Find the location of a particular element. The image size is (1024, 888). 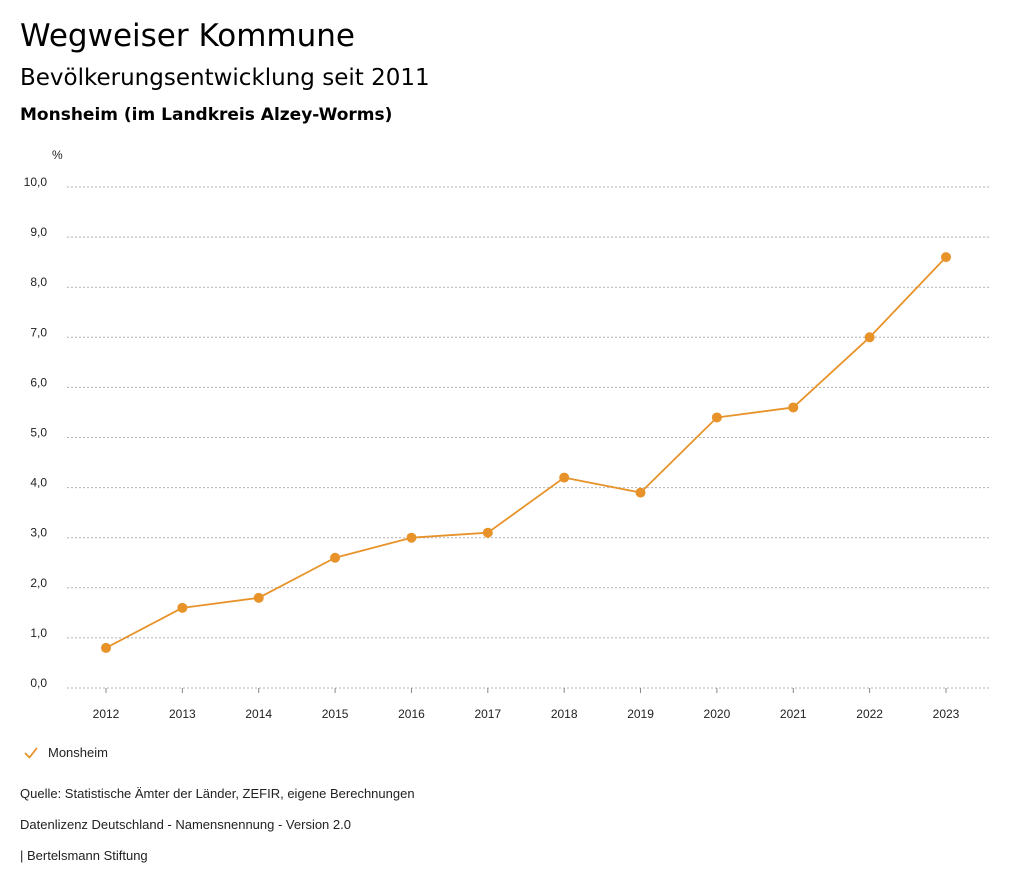

y-tick-label: 0,0 is located at coordinates (38, 683).